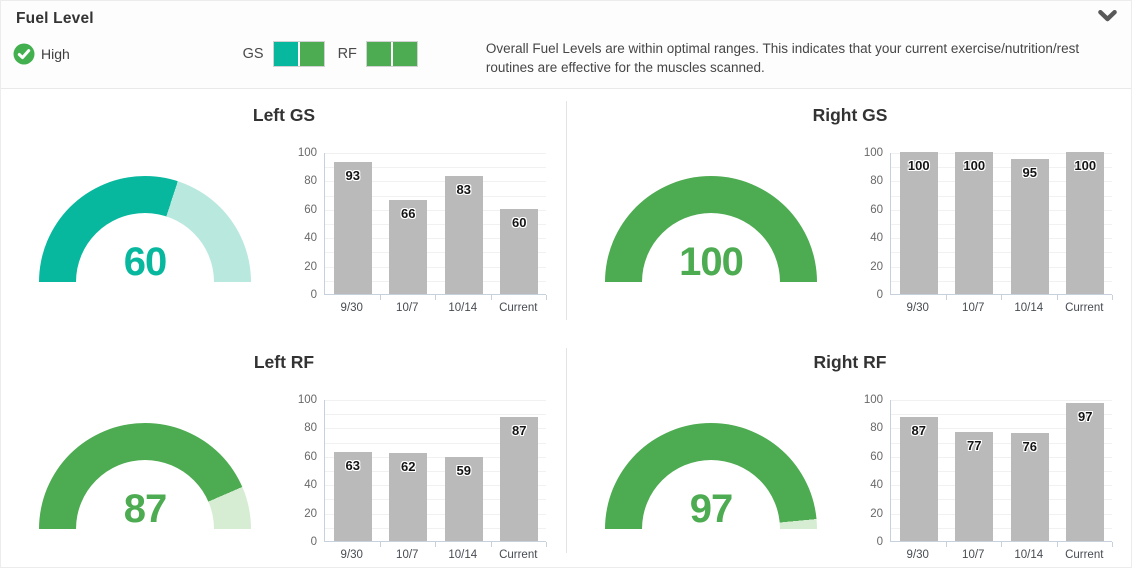  Describe the element at coordinates (128, 54) in the screenshot. I see `status-indicator: High` at that location.